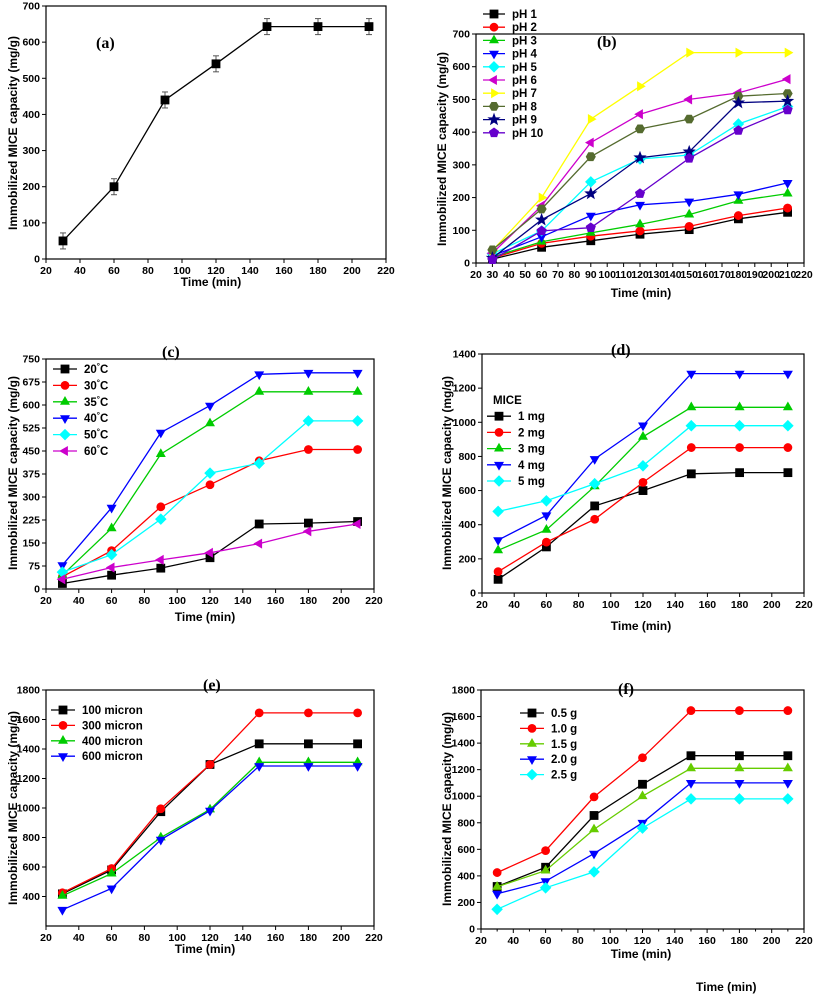  Describe the element at coordinates (642, 791) in the screenshot. I see `series-1.0-g` at that location.